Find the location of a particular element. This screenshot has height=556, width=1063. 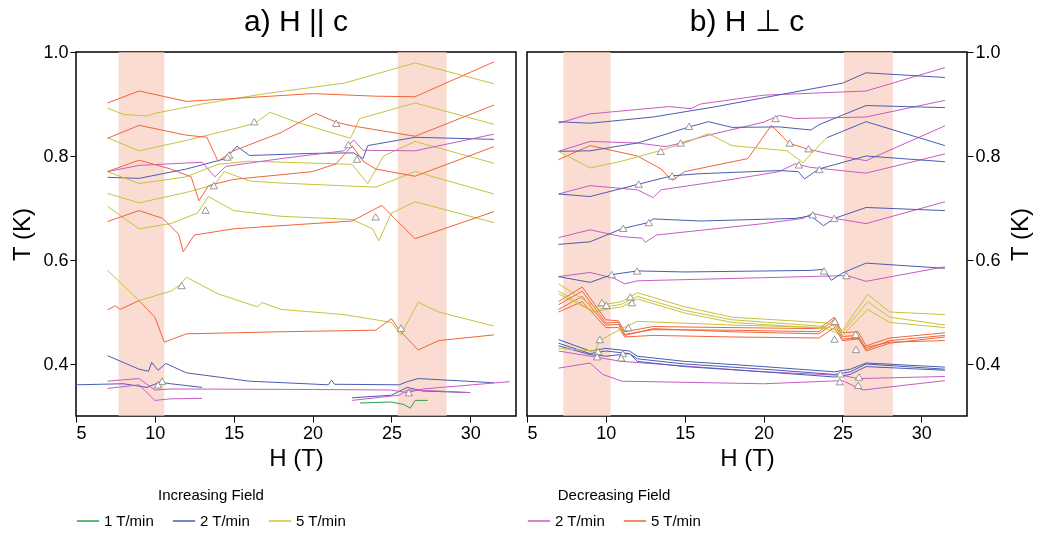

y2-tick-label: 0.6 is located at coordinates (988, 259).